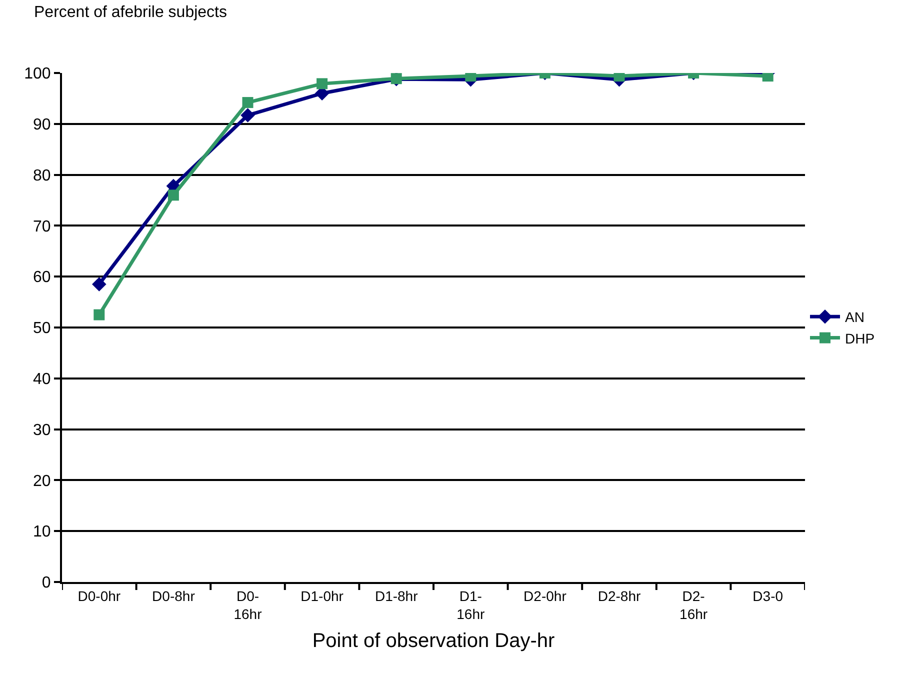  Describe the element at coordinates (434, 641) in the screenshot. I see `x-axis-title: Point of observation Day-hr` at that location.